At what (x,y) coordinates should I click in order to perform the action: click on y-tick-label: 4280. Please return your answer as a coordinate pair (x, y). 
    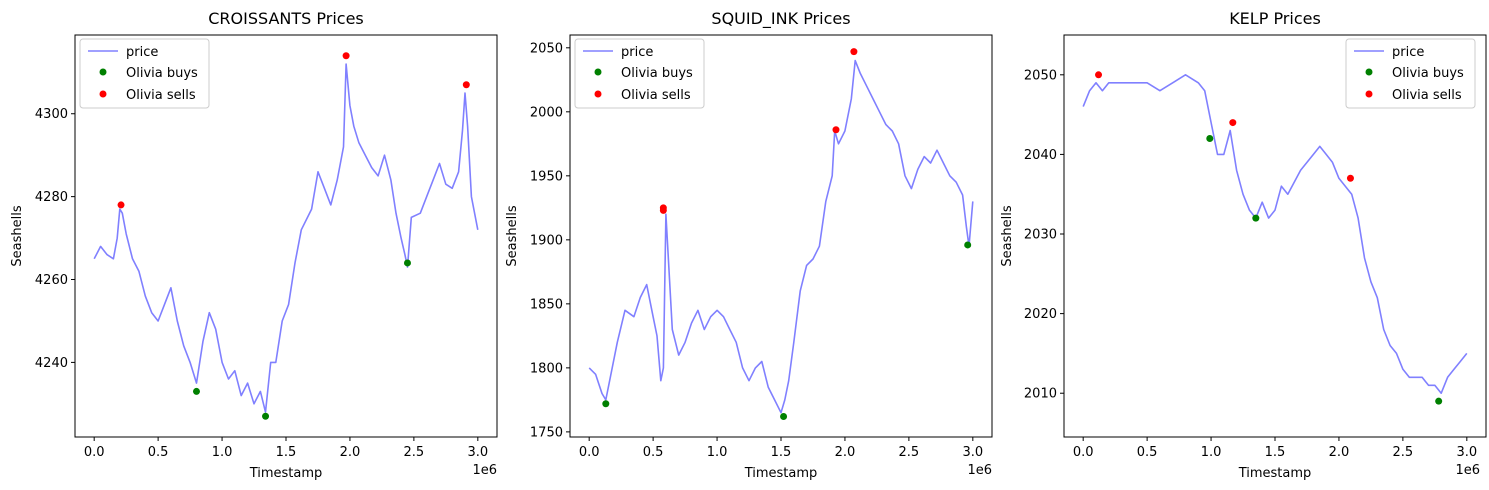
    Looking at the image, I should click on (51, 197).